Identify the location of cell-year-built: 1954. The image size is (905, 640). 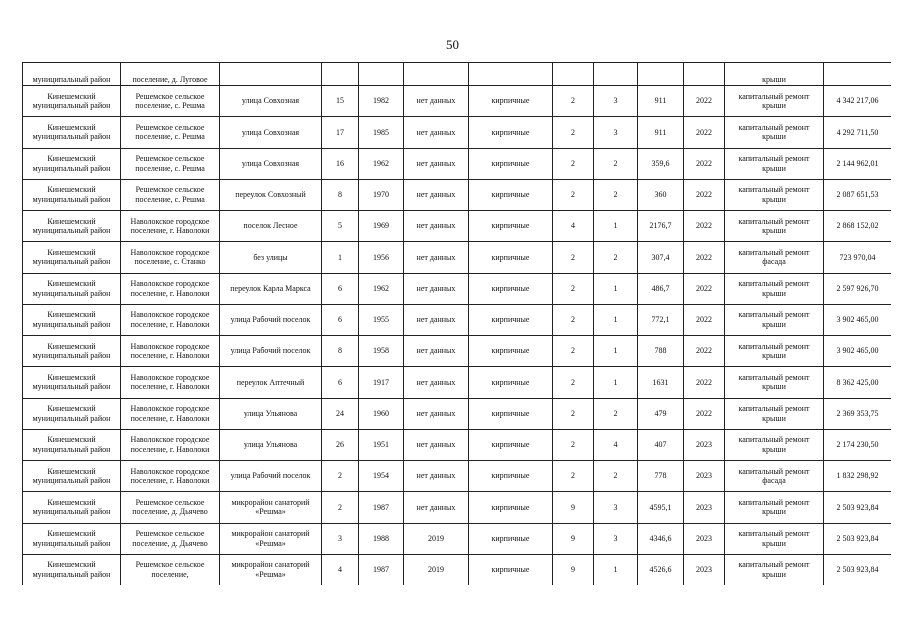
(381, 476).